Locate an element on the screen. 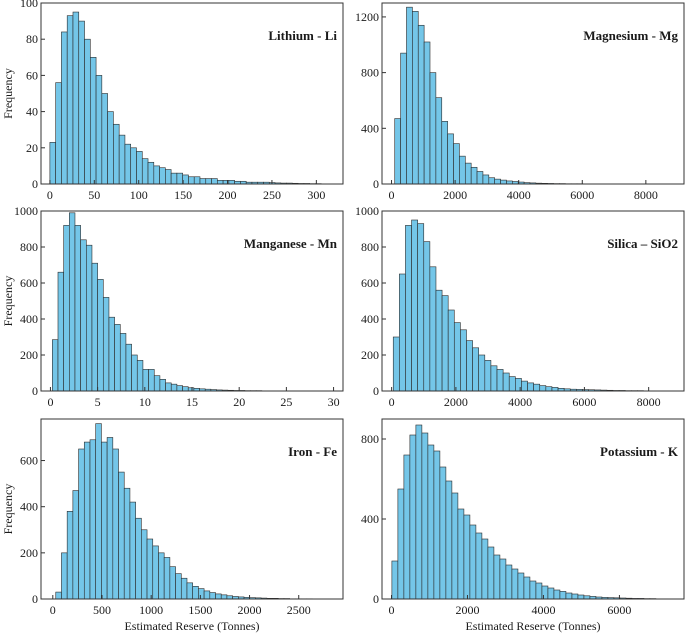  x-tick-label: 5 is located at coordinates (98, 402).